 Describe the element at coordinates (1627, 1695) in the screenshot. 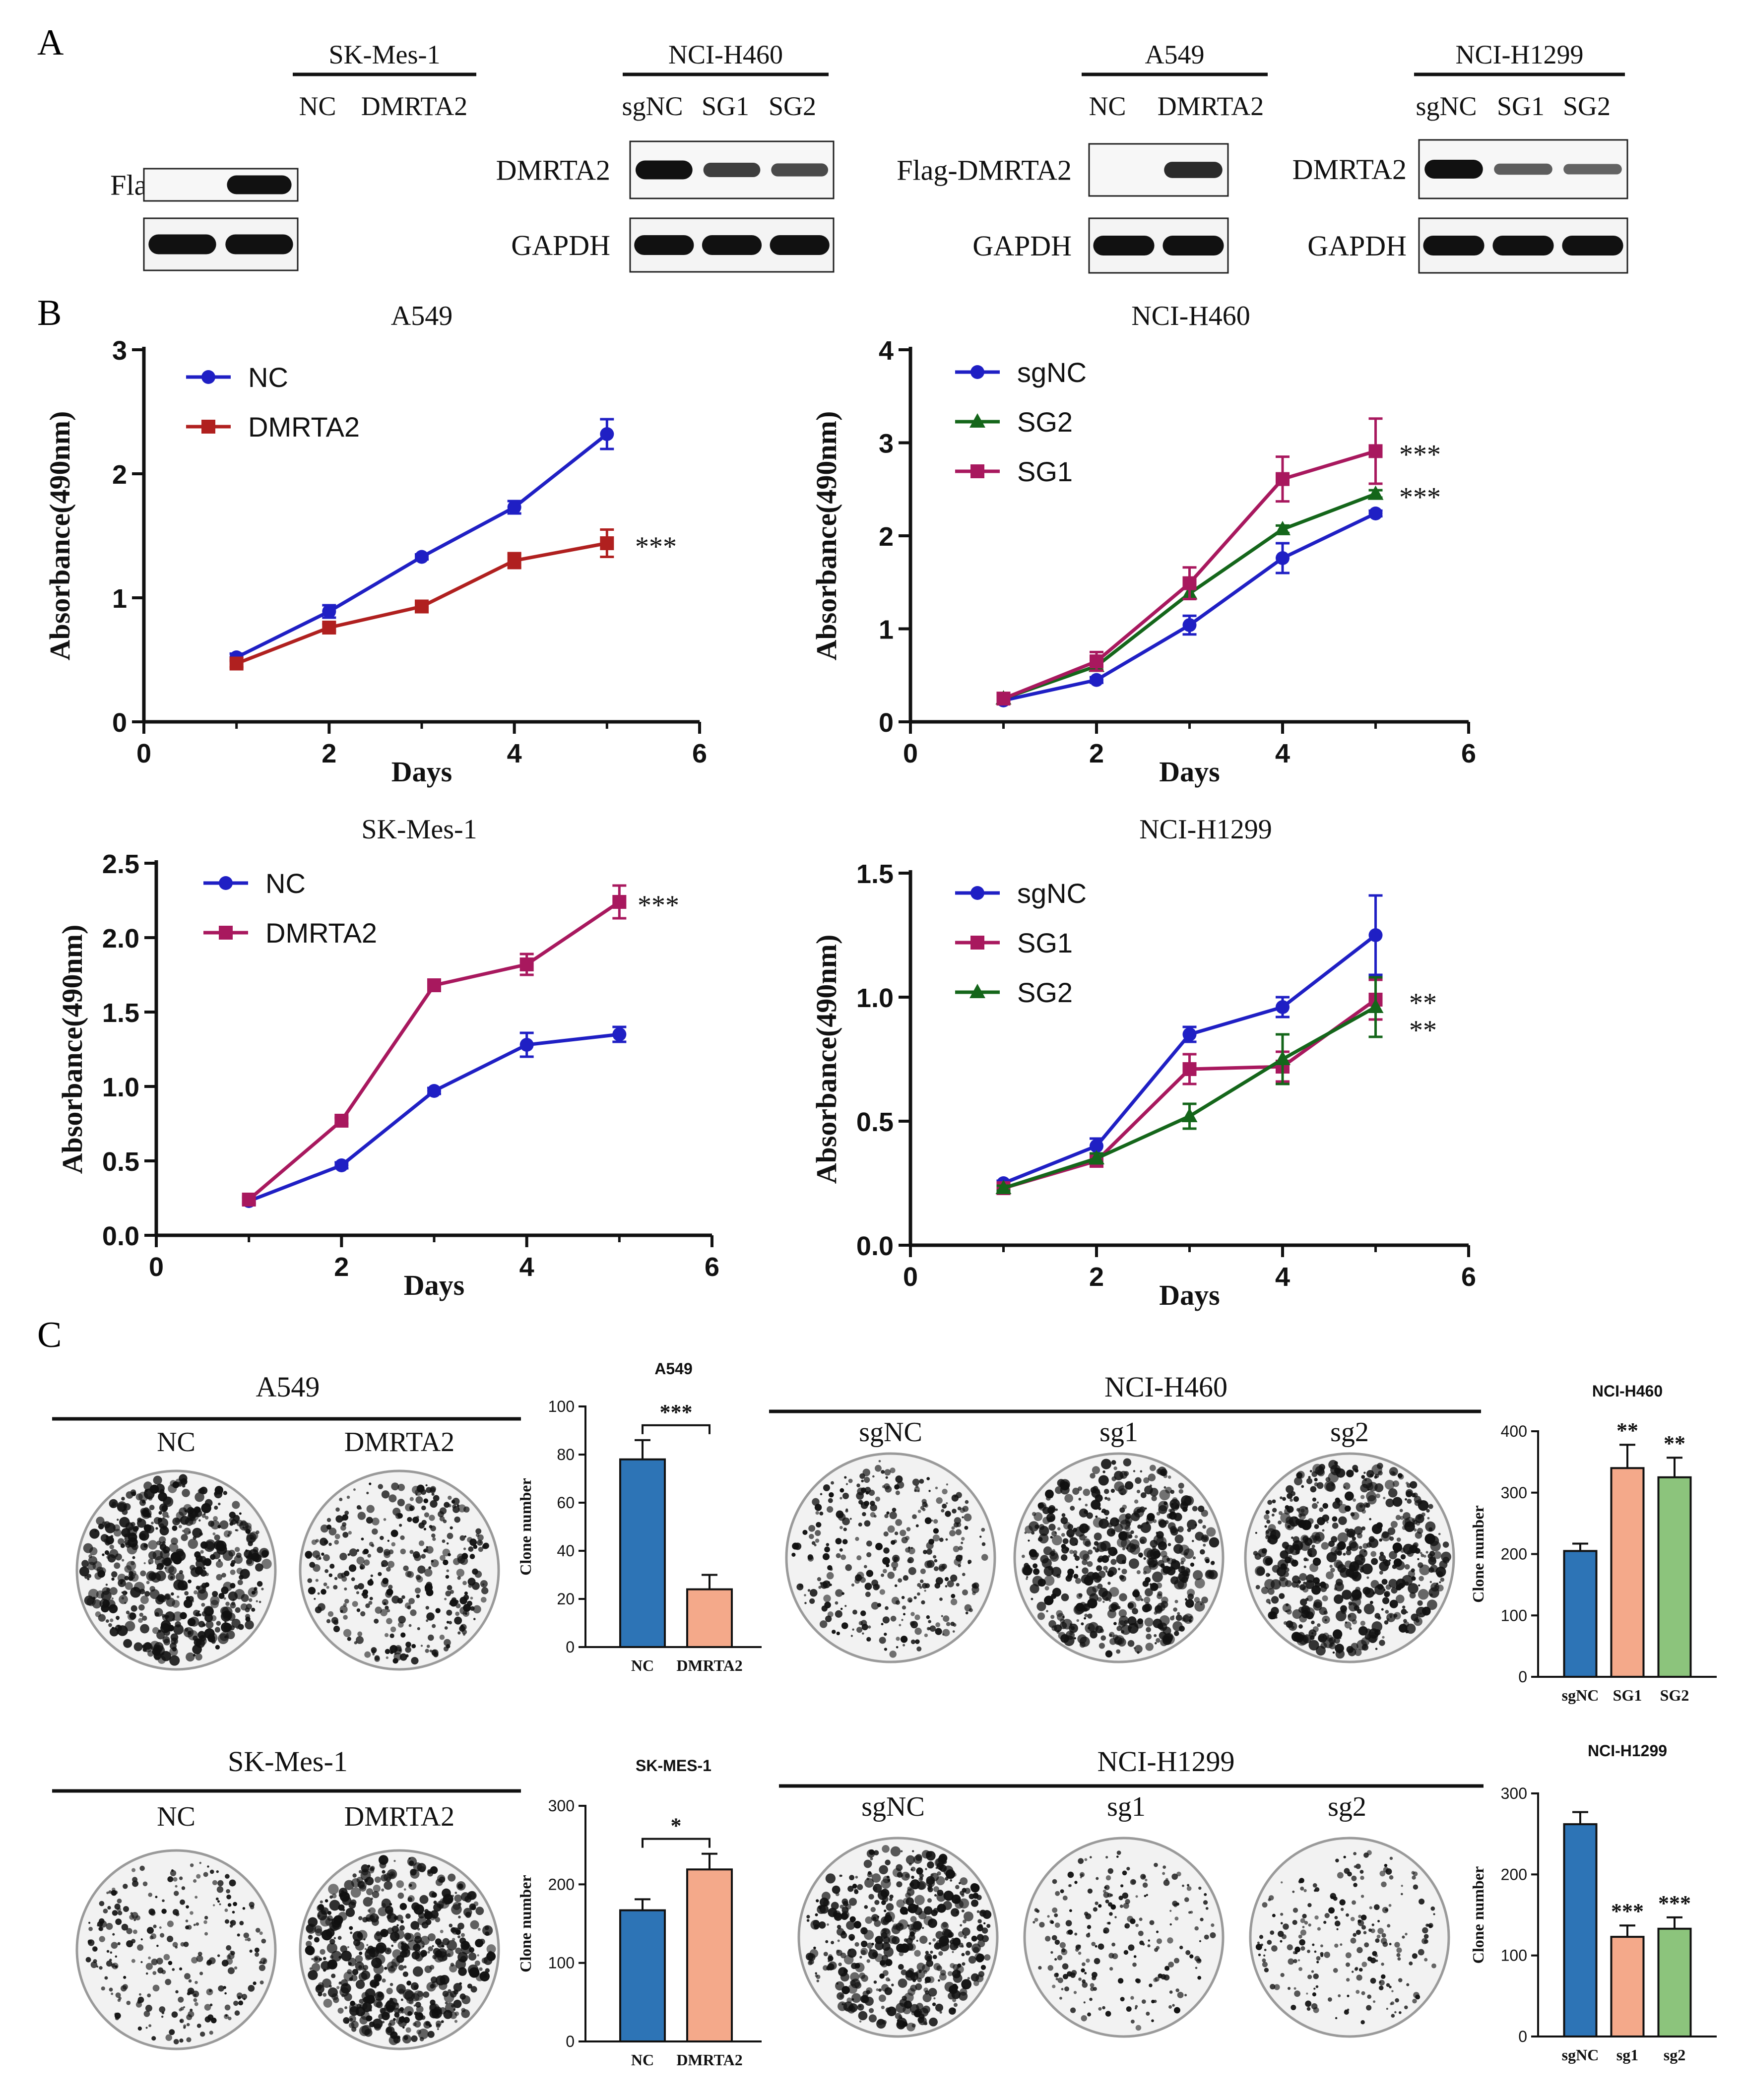

I see `bar-category-label: SG1` at that location.